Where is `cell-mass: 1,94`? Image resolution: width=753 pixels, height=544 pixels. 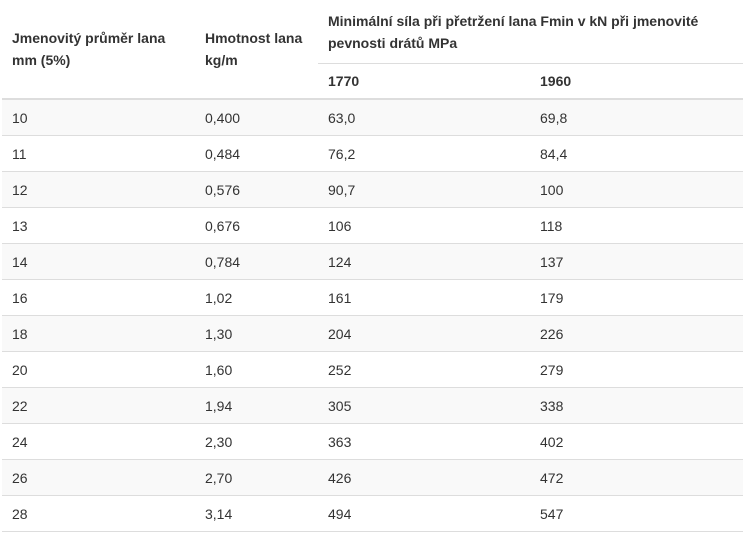 cell-mass: 1,94 is located at coordinates (256, 405).